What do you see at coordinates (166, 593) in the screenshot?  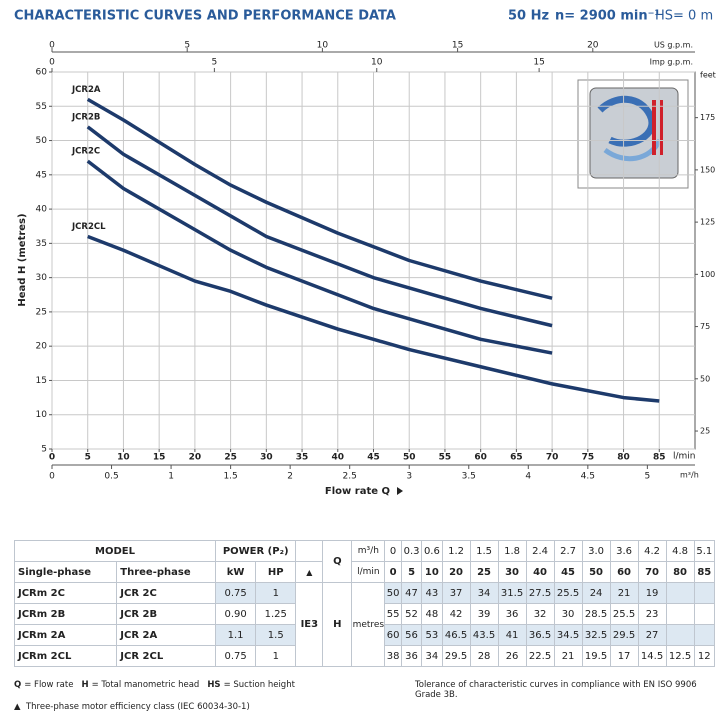 I see `table-cell: JCR 2C` at bounding box center [166, 593].